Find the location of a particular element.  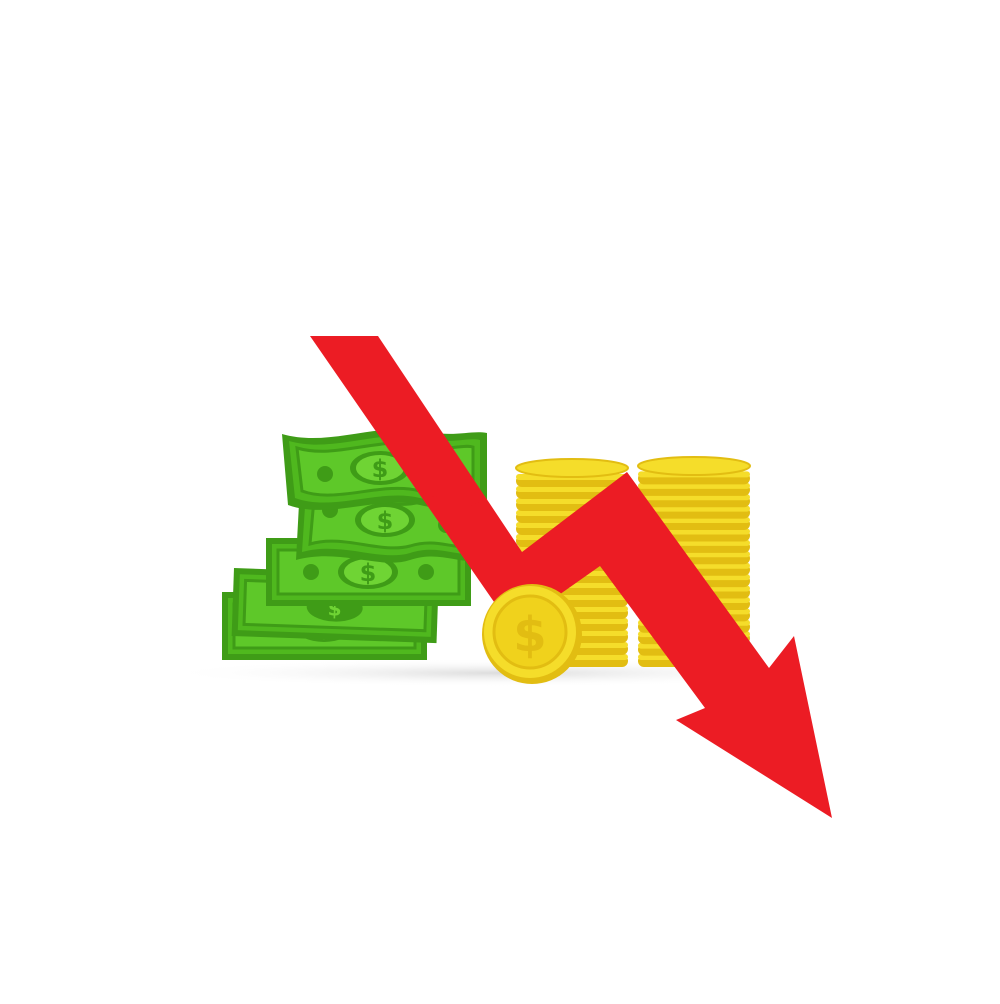

coin-icon: $ is located at coordinates (532, 634).